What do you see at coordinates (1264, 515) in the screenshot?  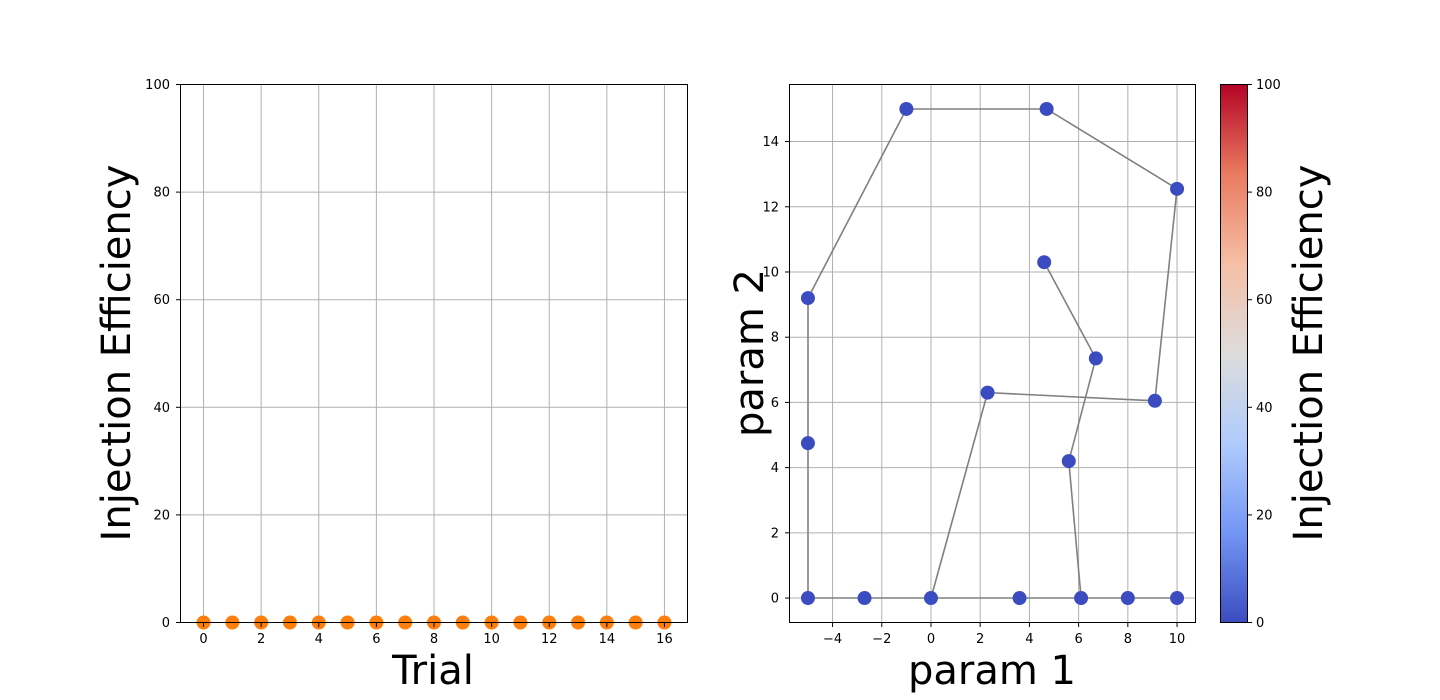 I see `colorbar-tick-label: 20` at bounding box center [1264, 515].